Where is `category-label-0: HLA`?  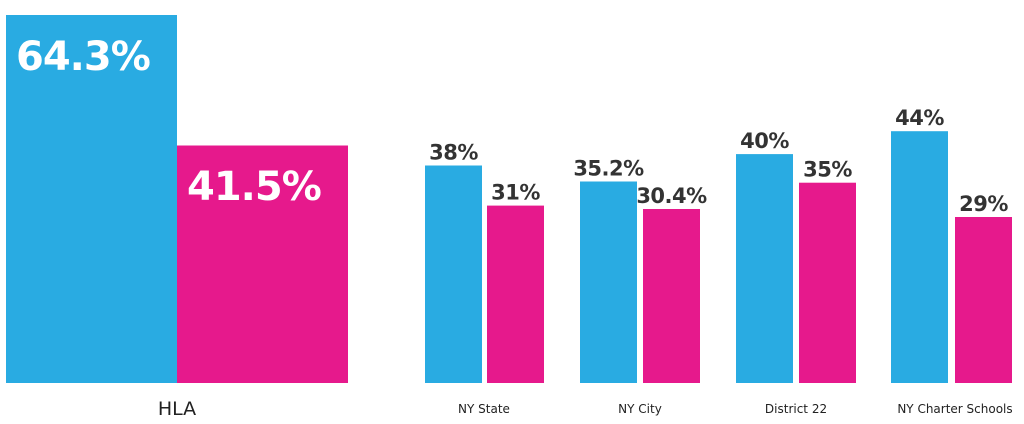 category-label-0: HLA is located at coordinates (177, 409).